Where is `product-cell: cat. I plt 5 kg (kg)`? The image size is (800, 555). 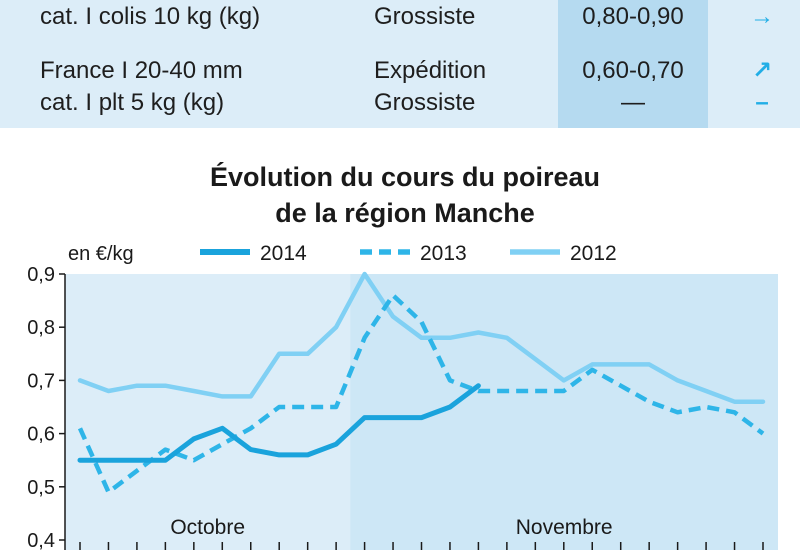
product-cell: cat. I plt 5 kg (kg) is located at coordinates (132, 102).